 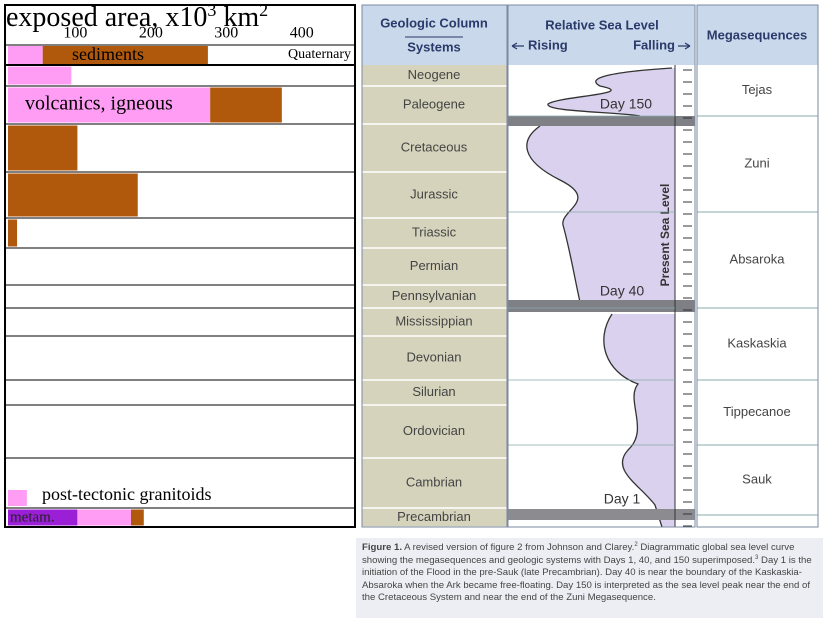 I want to click on geo-body-bg, so click(x=434, y=296).